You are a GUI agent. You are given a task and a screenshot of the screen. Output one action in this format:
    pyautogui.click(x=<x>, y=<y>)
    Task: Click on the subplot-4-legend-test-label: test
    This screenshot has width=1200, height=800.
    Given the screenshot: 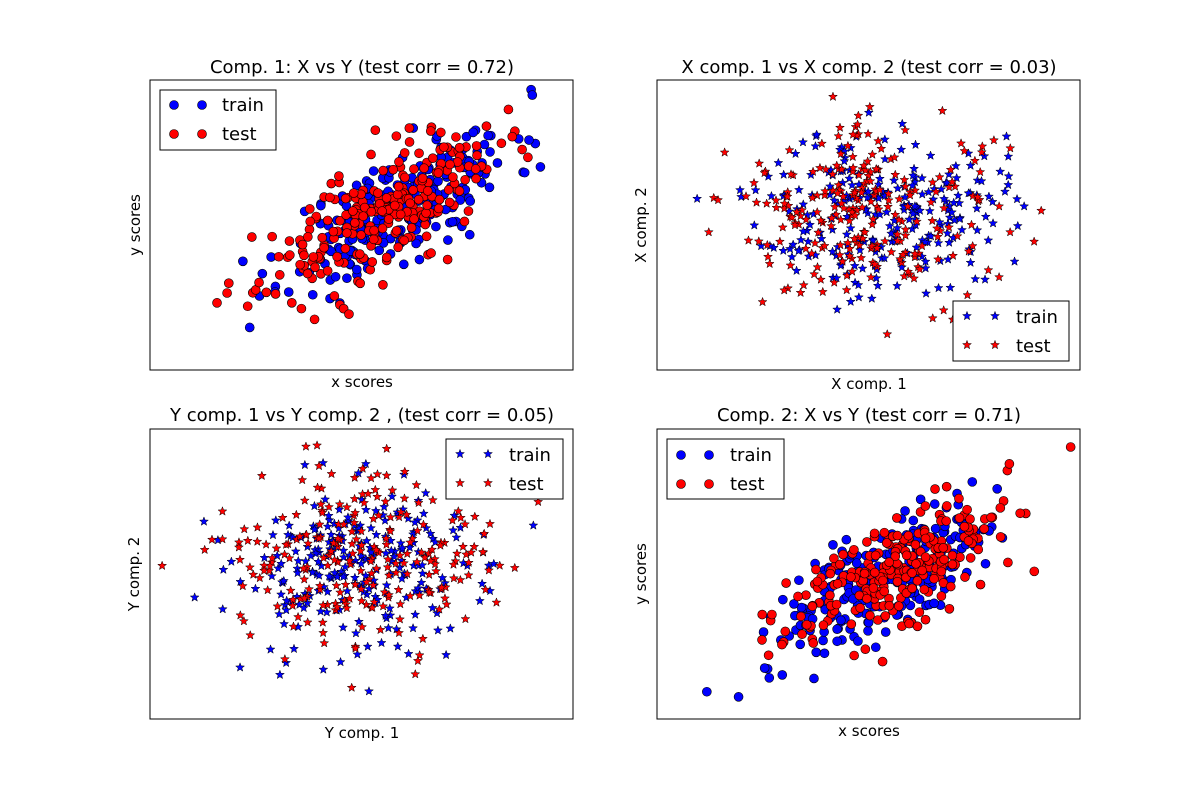 What is the action you would take?
    pyautogui.click(x=747, y=484)
    